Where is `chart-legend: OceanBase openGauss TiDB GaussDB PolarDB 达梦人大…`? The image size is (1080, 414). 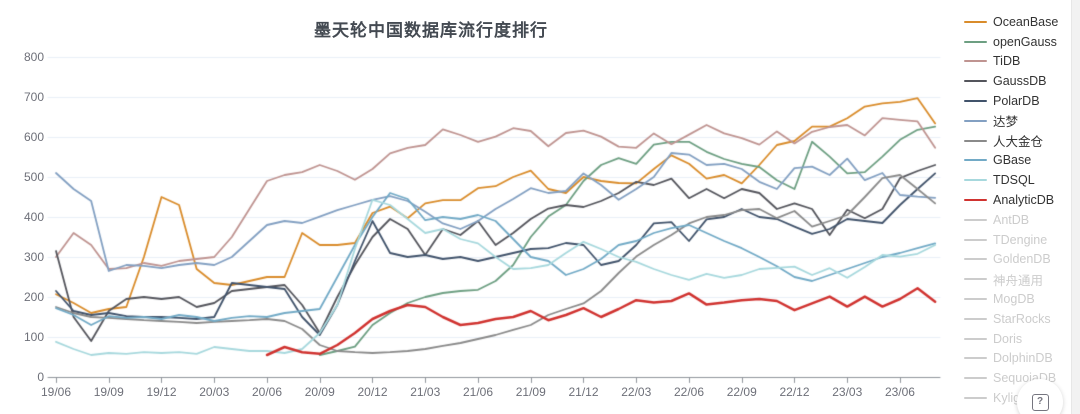 chart-legend: OceanBase openGauss TiDB GaussDB PolarDB 达梦人大… is located at coordinates (1020, 210).